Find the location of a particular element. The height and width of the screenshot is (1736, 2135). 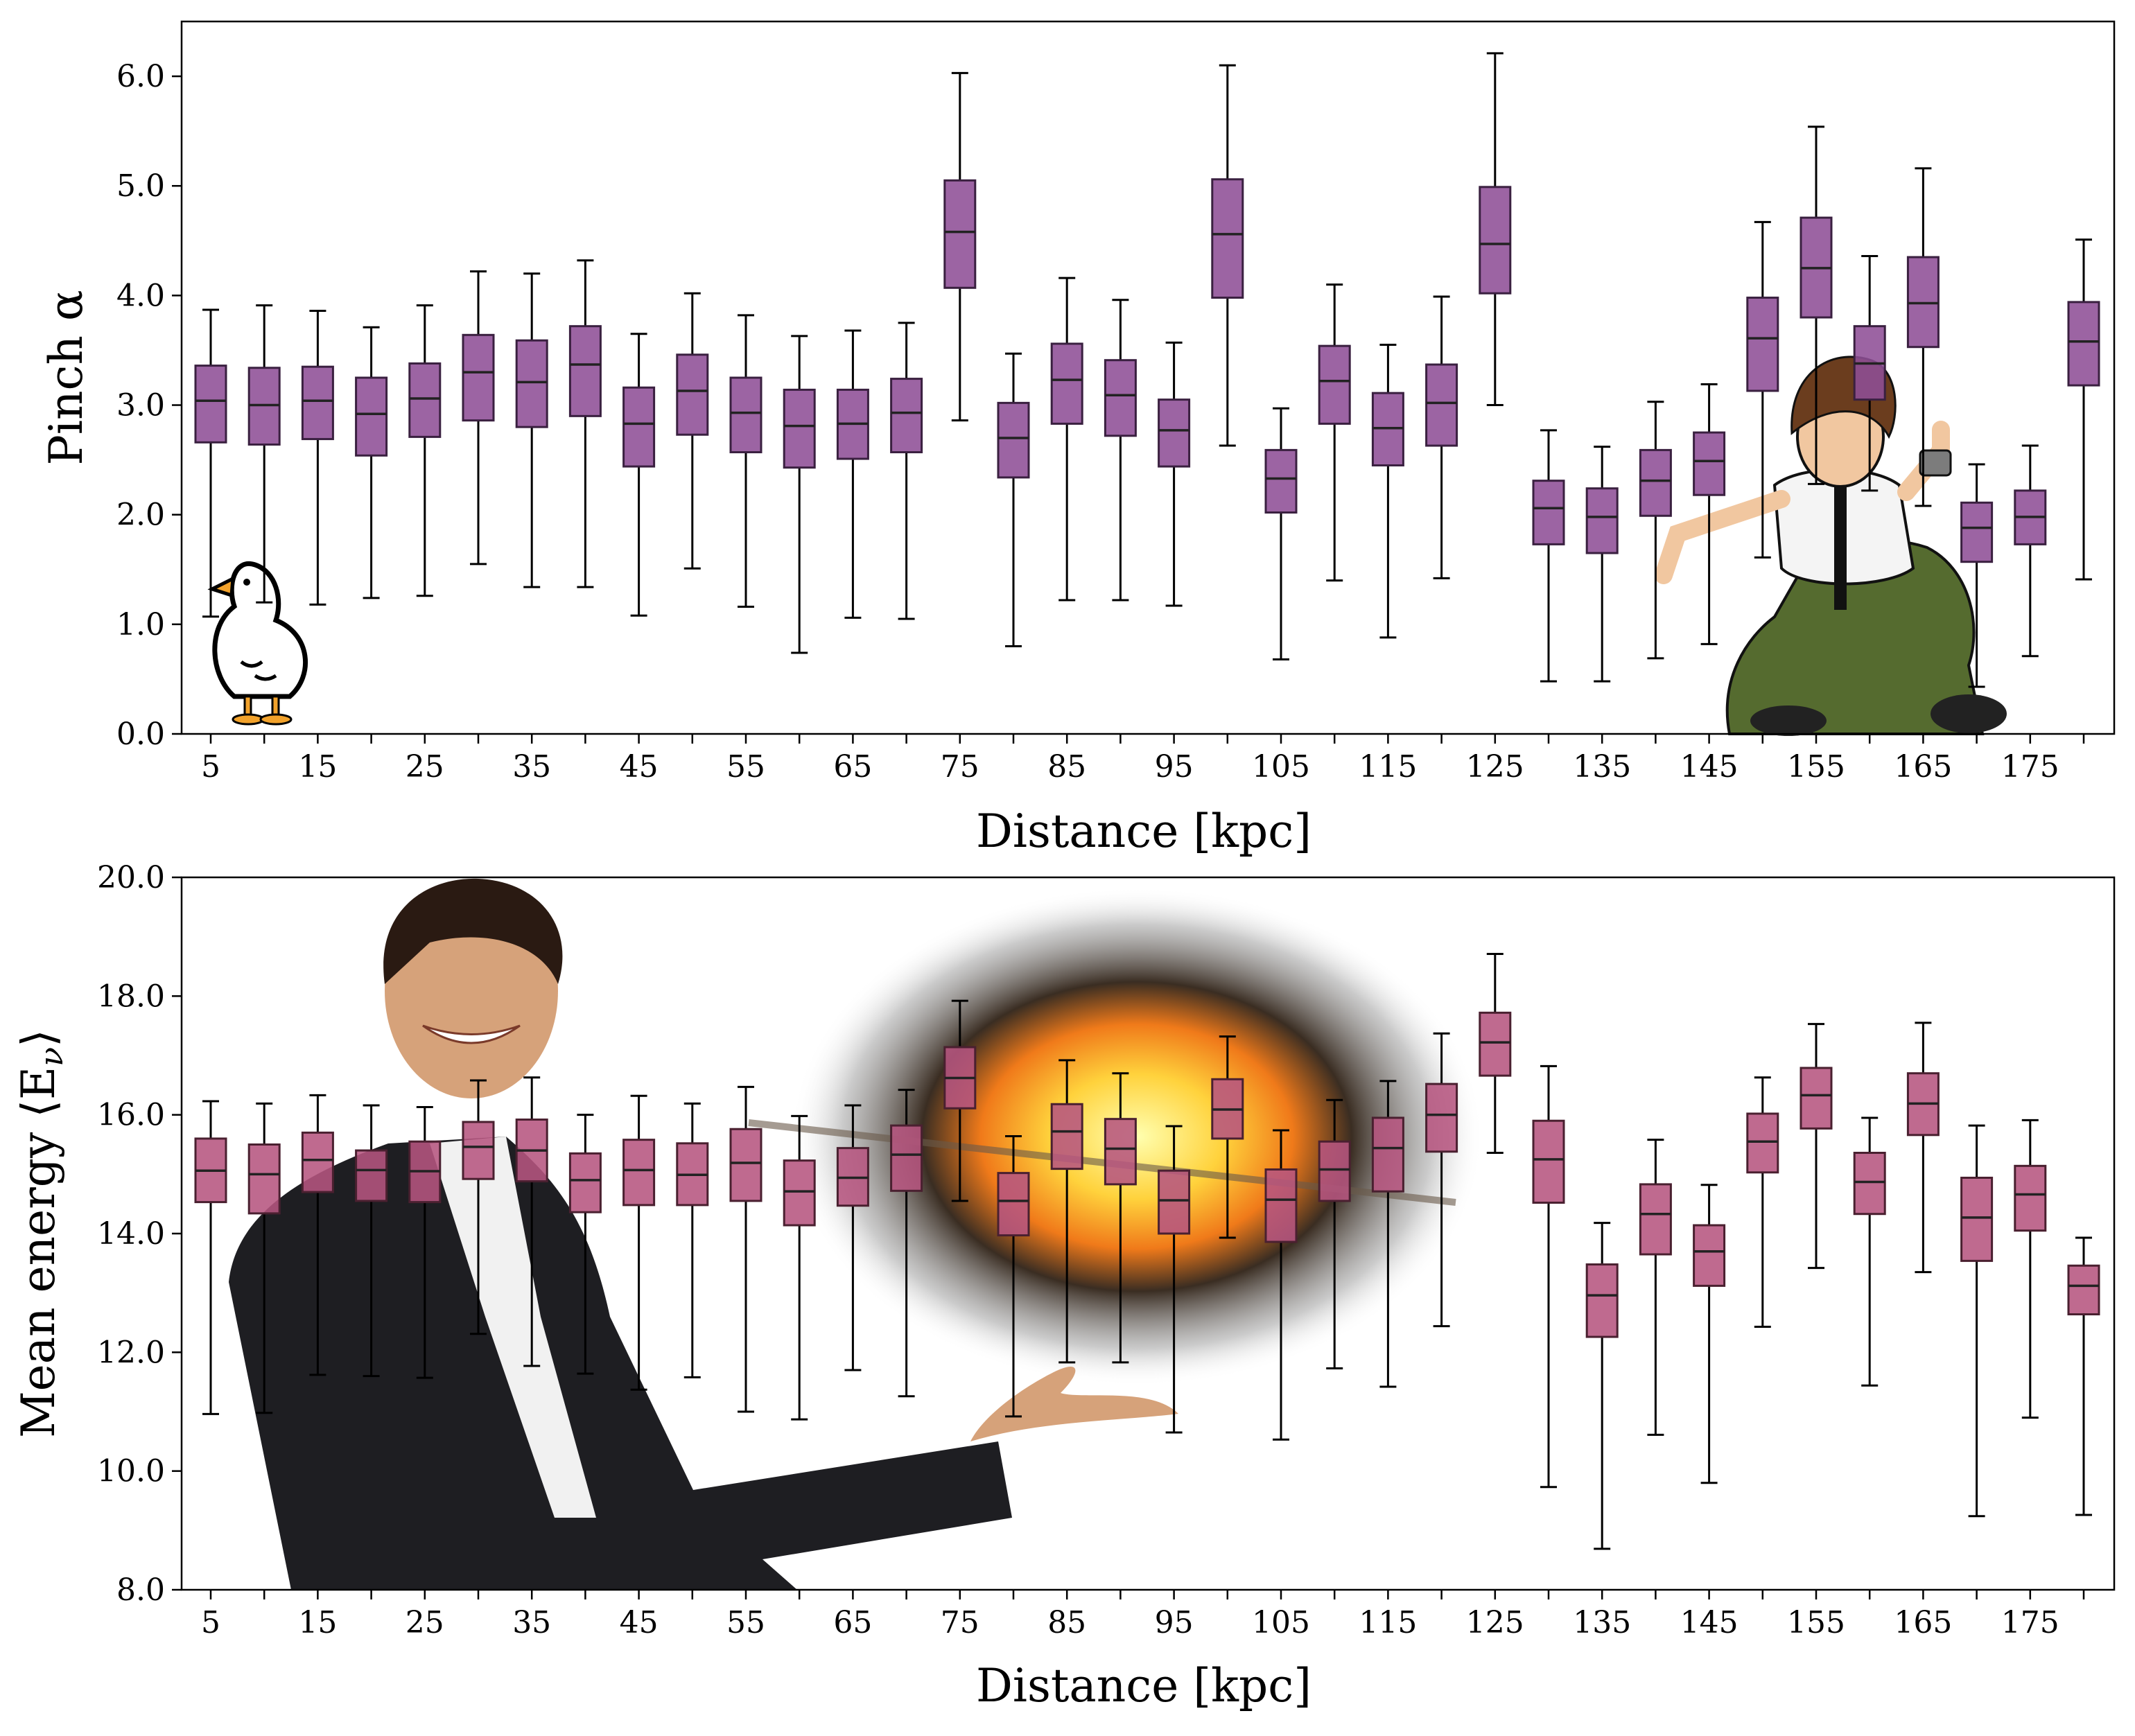

pinch-x-tick-label: 145 is located at coordinates (1709, 766).